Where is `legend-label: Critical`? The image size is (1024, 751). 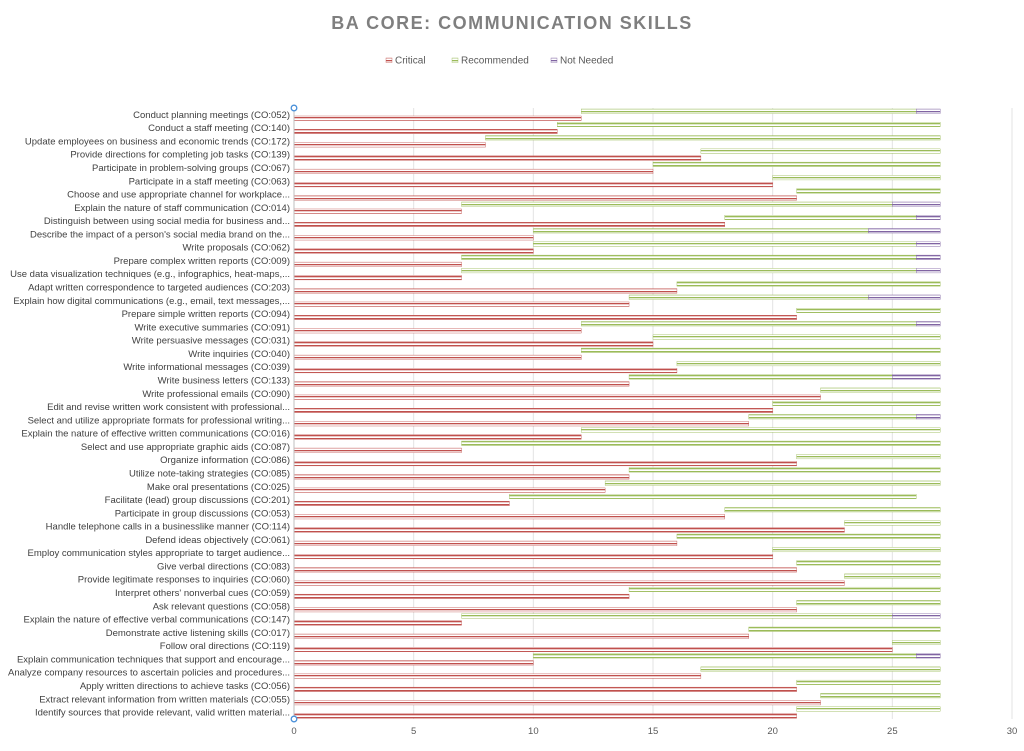
legend-label: Critical is located at coordinates (410, 61).